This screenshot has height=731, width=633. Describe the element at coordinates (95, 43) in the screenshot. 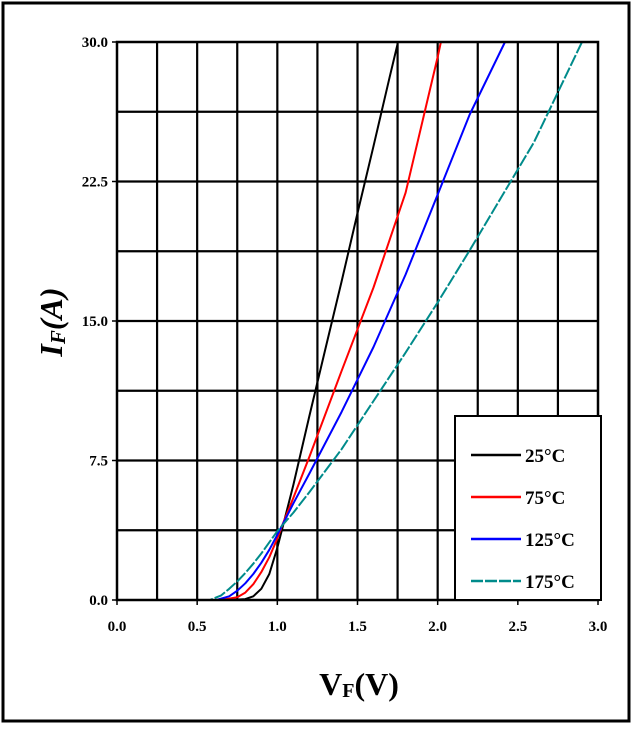

I see `y-tick-label: 30.0` at that location.